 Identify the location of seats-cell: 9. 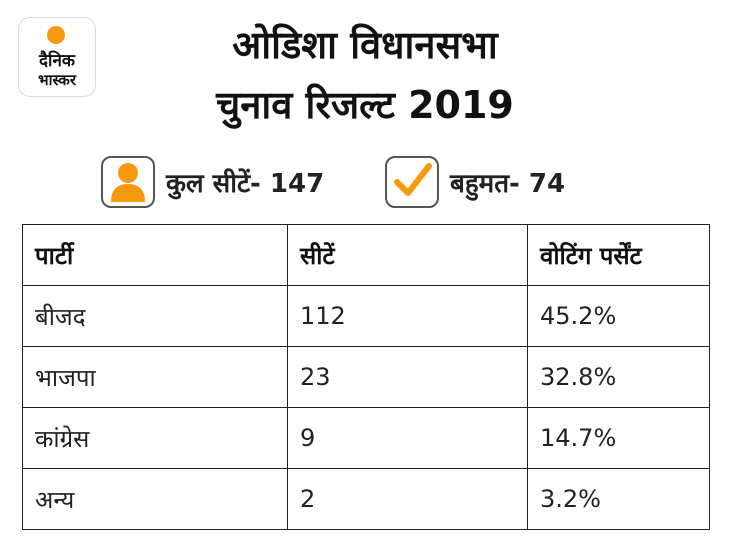
(407, 438).